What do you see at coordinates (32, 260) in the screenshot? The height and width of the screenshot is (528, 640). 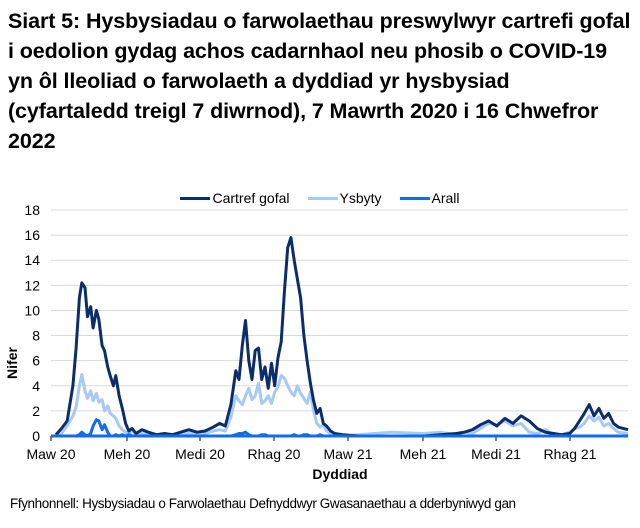 I see `y-tick-label: 14` at bounding box center [32, 260].